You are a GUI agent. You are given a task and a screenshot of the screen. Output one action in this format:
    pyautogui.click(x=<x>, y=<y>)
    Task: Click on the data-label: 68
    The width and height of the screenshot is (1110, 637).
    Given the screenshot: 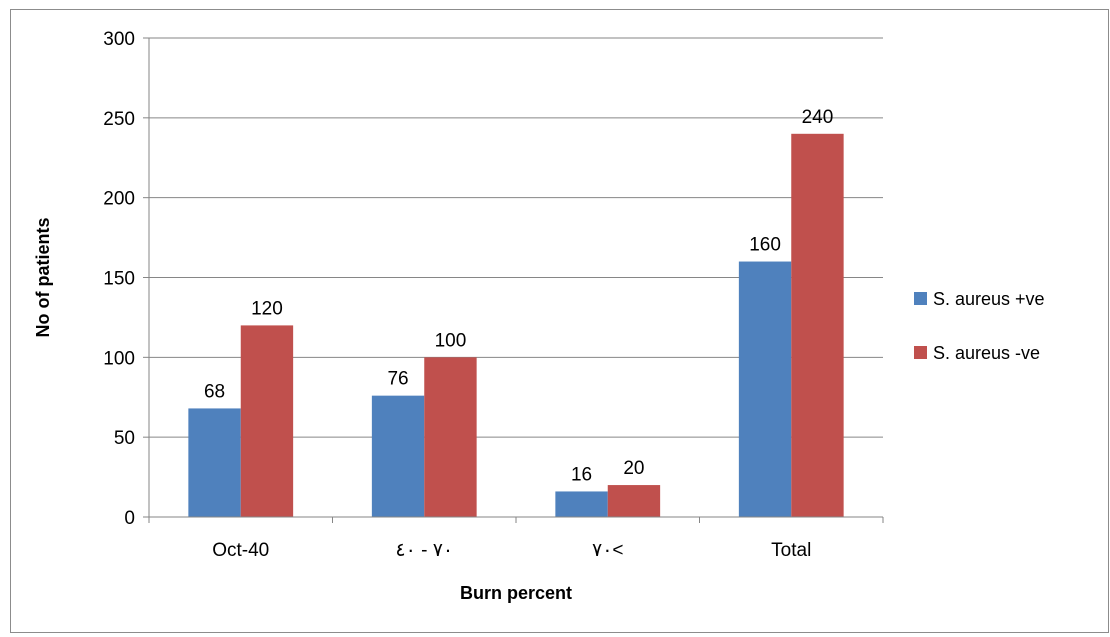 What is the action you would take?
    pyautogui.click(x=214, y=391)
    